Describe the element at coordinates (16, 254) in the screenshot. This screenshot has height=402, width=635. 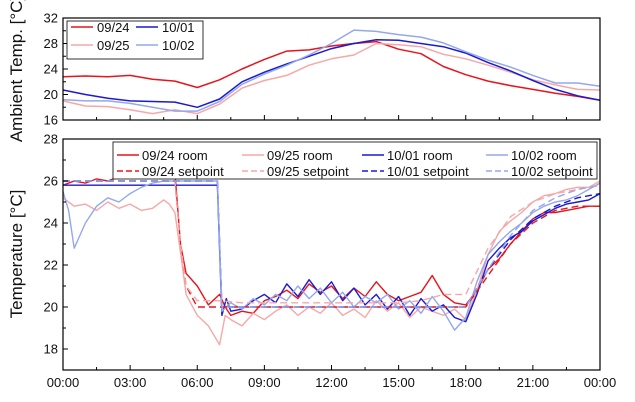
I see `room-y-axis-title: Temperature [°C]` at that location.